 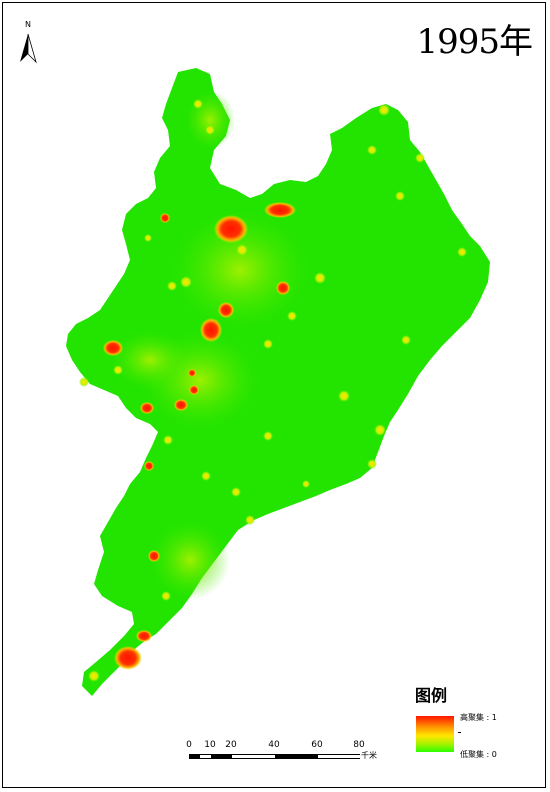 What do you see at coordinates (283, 752) in the screenshot?
I see `scale-bar: 0 10 20 40 60 80 千米` at bounding box center [283, 752].